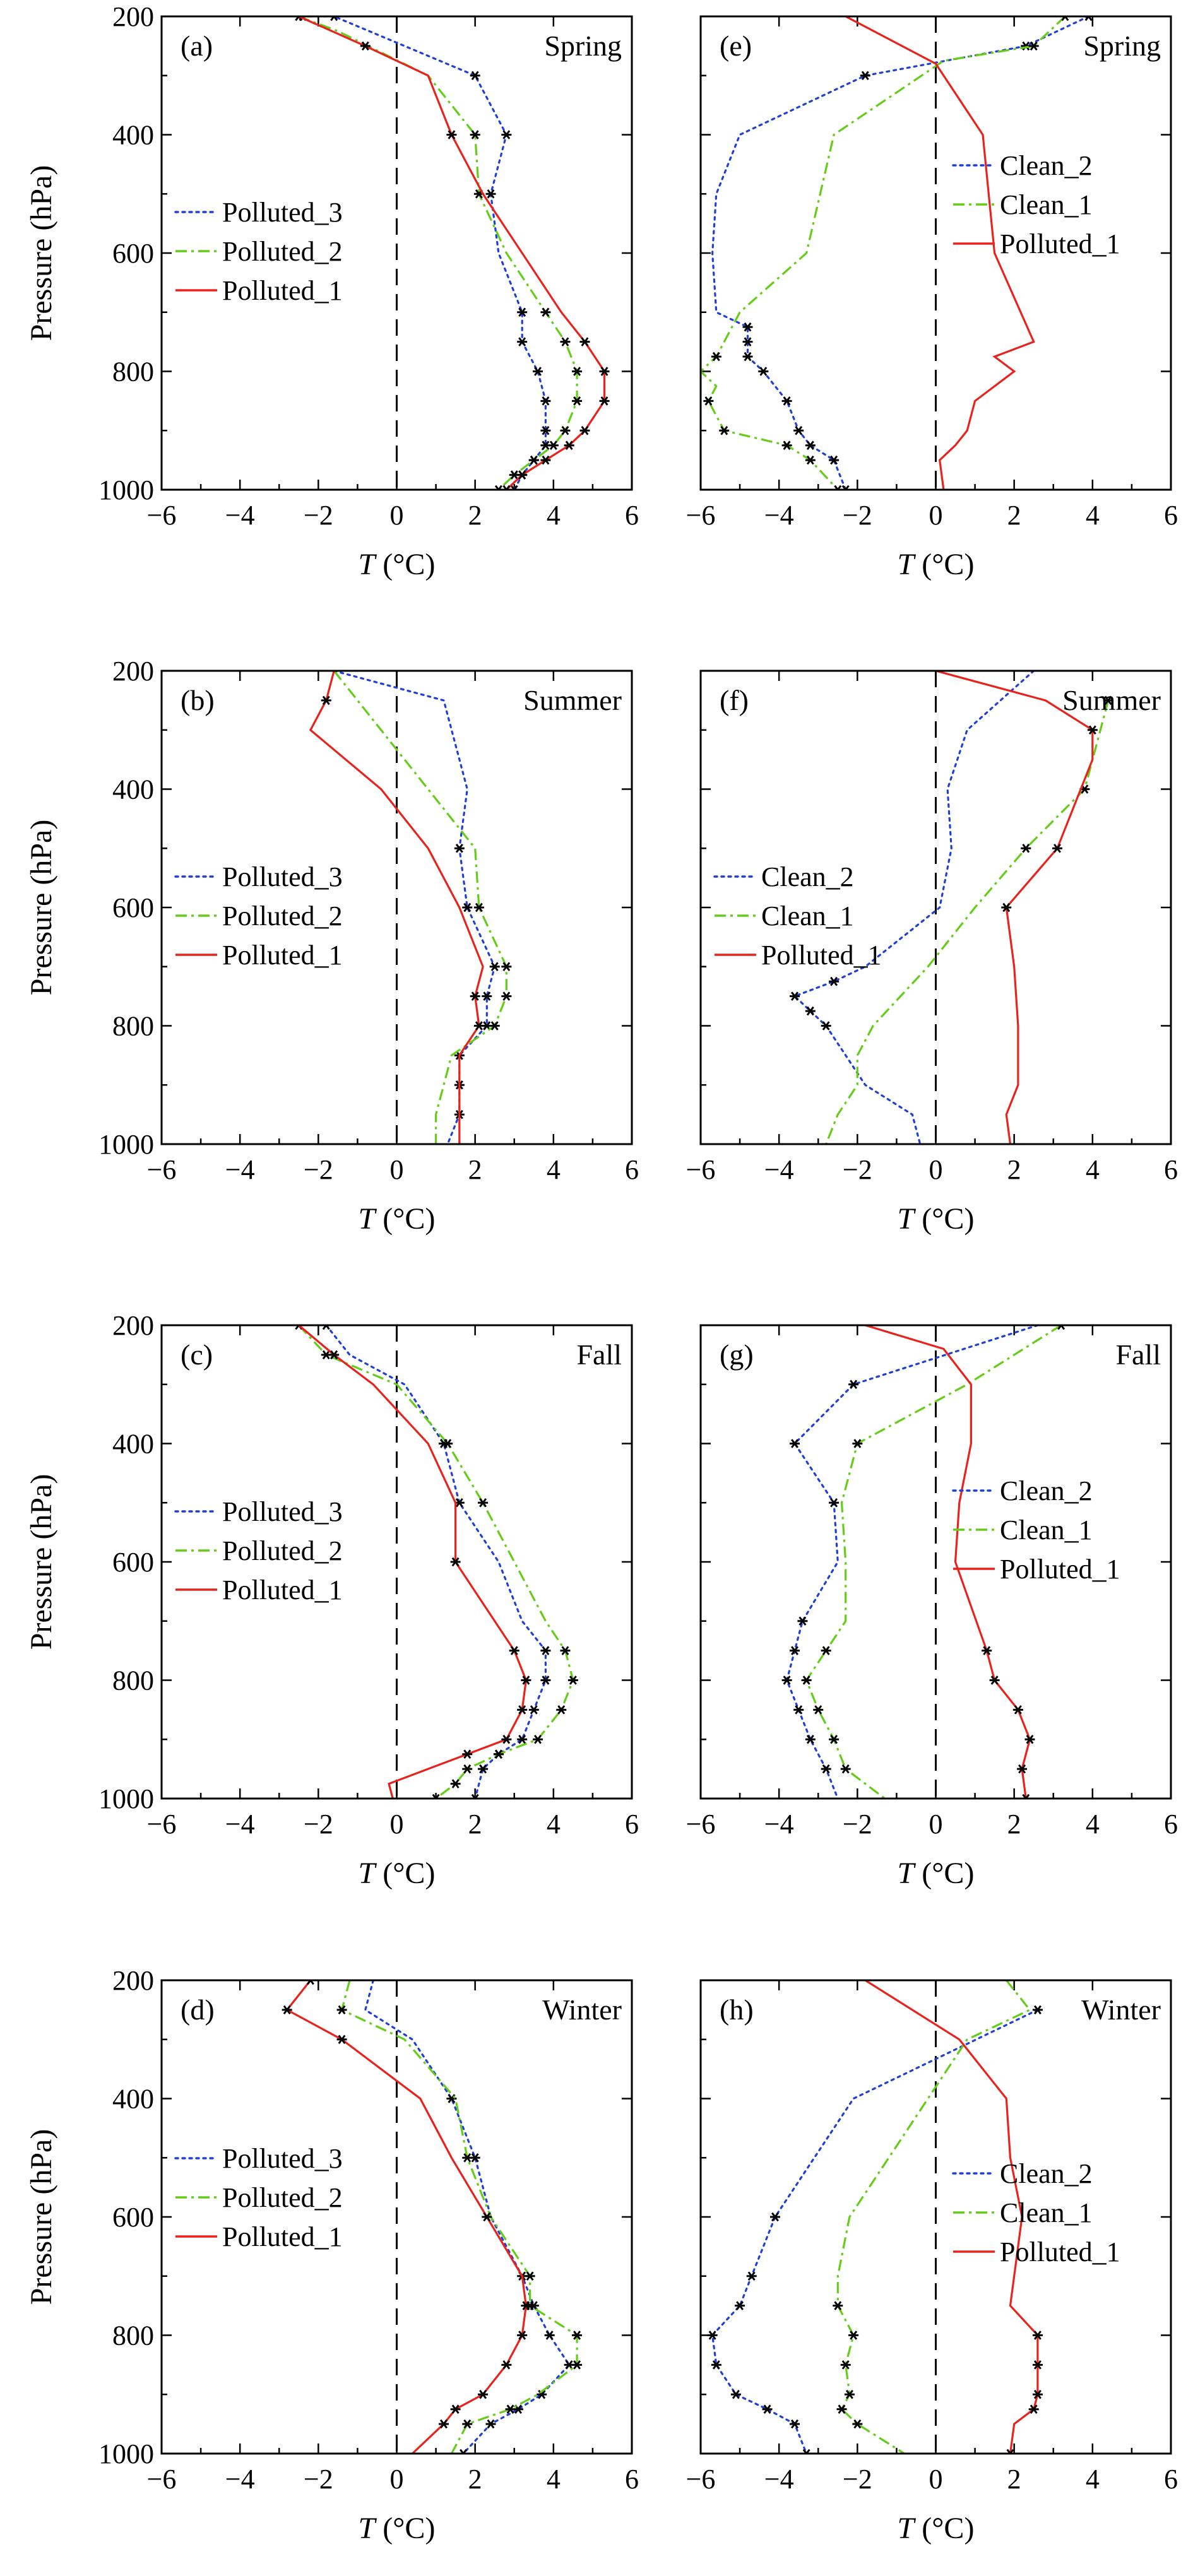 Image resolution: width=1193 pixels, height=2576 pixels. I want to click on legend-label: Polluted_1, so click(282, 2236).